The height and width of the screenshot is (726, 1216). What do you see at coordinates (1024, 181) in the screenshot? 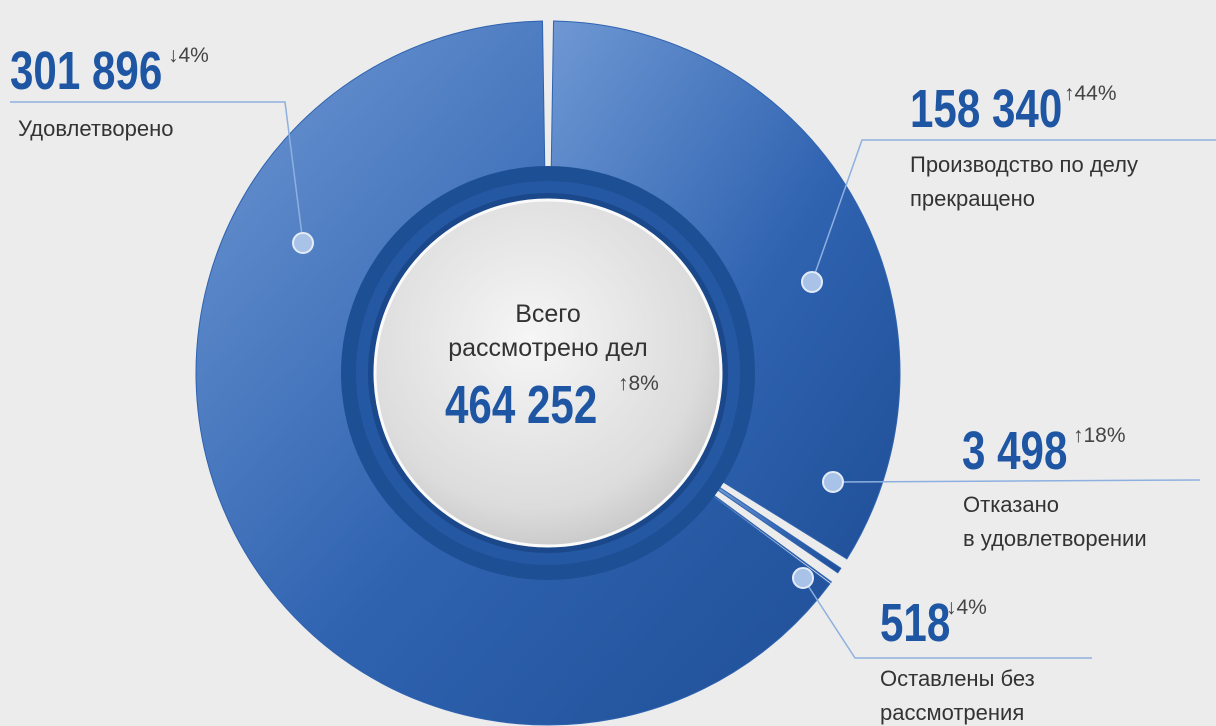
I see `category-label: Производство по делу прекращено` at bounding box center [1024, 181].